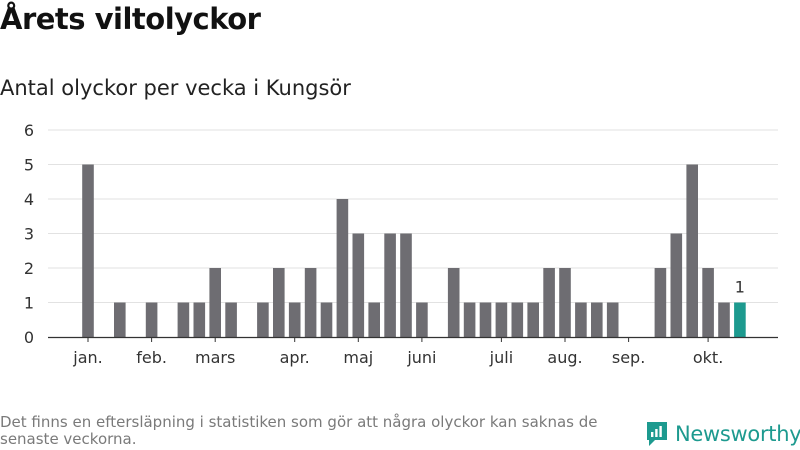 This screenshot has width=800, height=450. What do you see at coordinates (29, 199) in the screenshot?
I see `y-tick-label: 4` at bounding box center [29, 199].